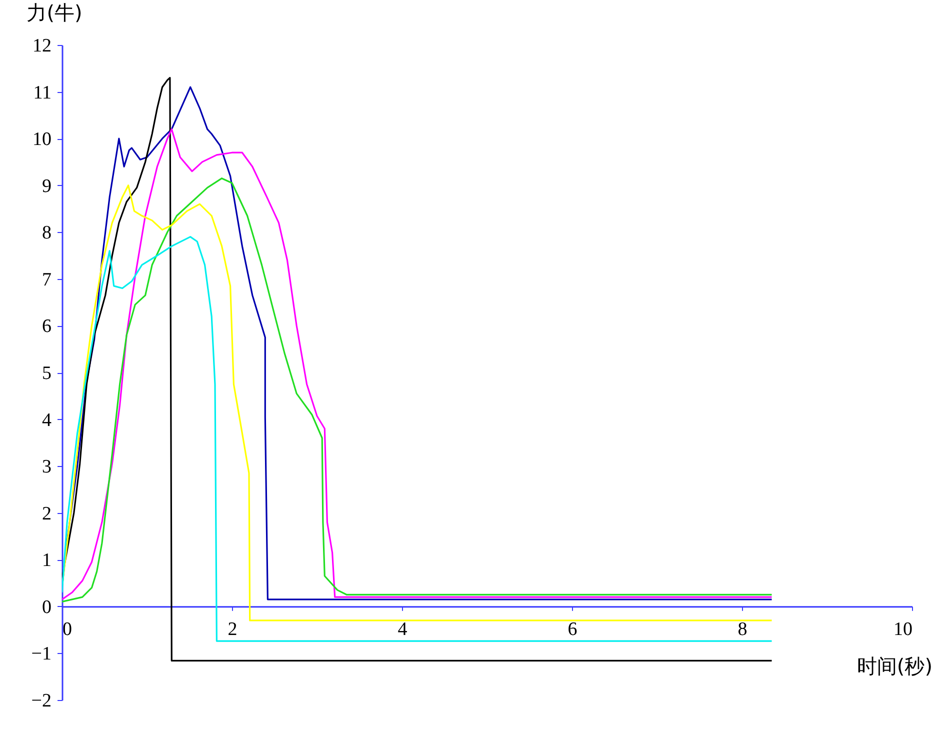  I want to click on y-tick-label: 9, so click(47, 186).